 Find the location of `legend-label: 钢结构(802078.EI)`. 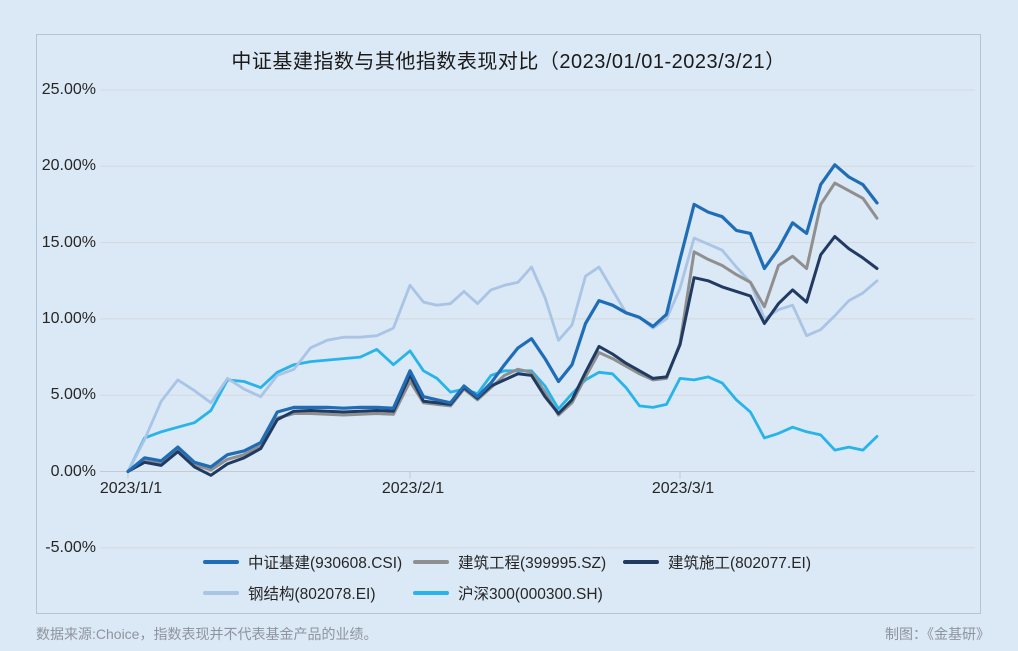

legend-label: 钢结构(802078.EI) is located at coordinates (312, 594).